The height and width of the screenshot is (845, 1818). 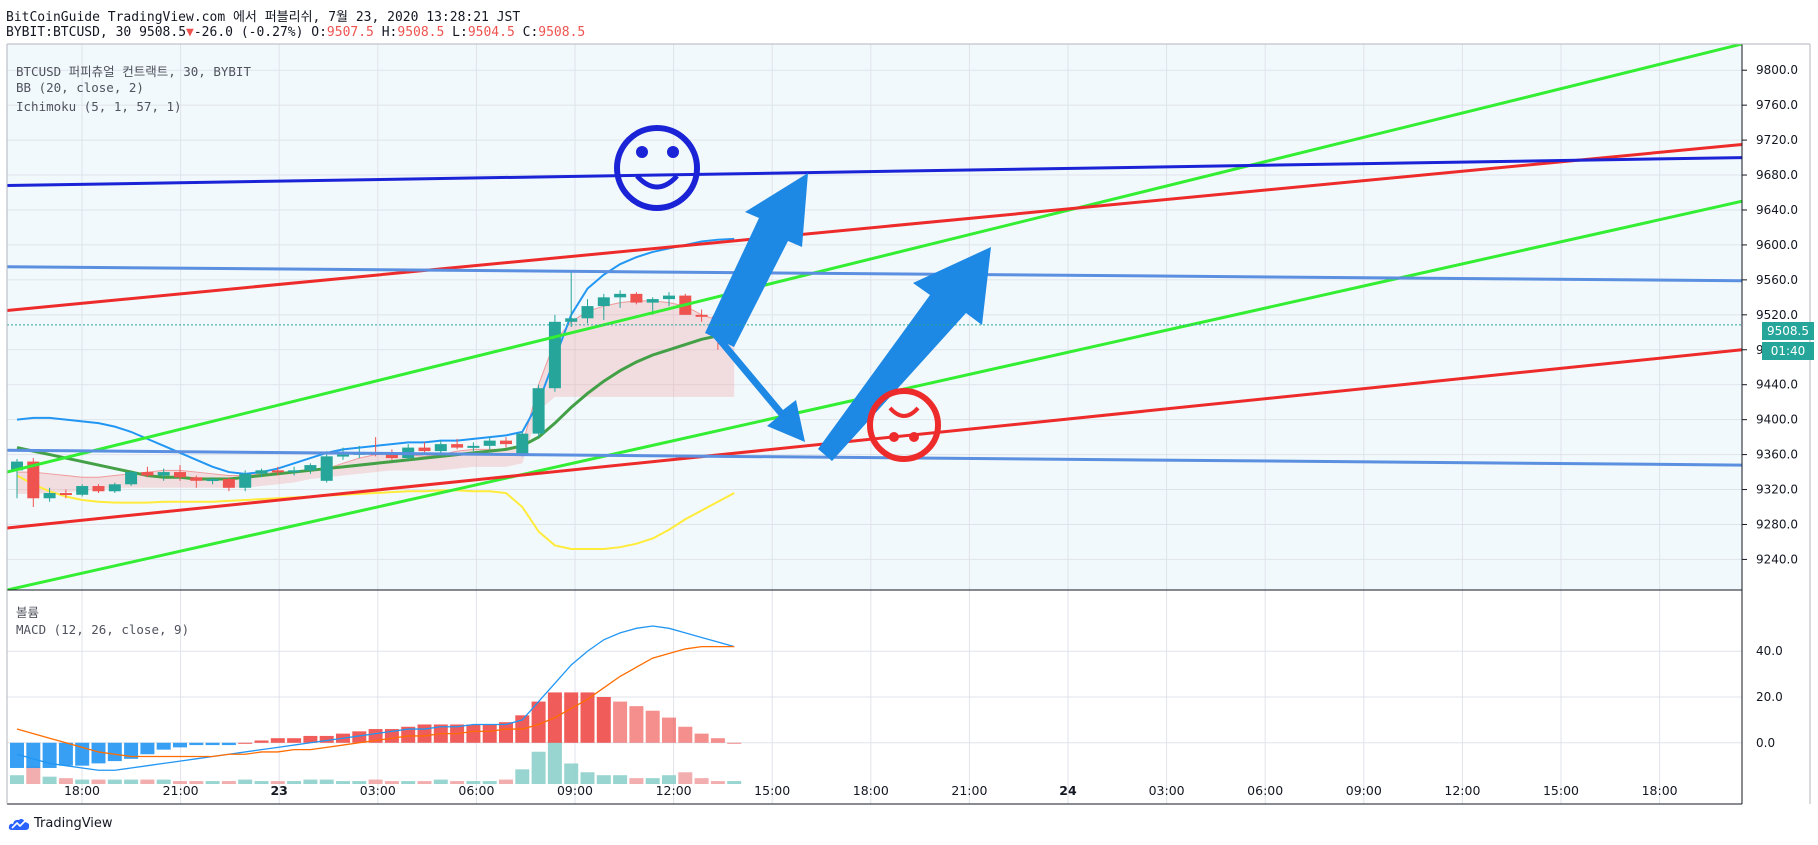 What do you see at coordinates (1777, 175) in the screenshot?
I see `price-tick-label: 9680.0` at bounding box center [1777, 175].